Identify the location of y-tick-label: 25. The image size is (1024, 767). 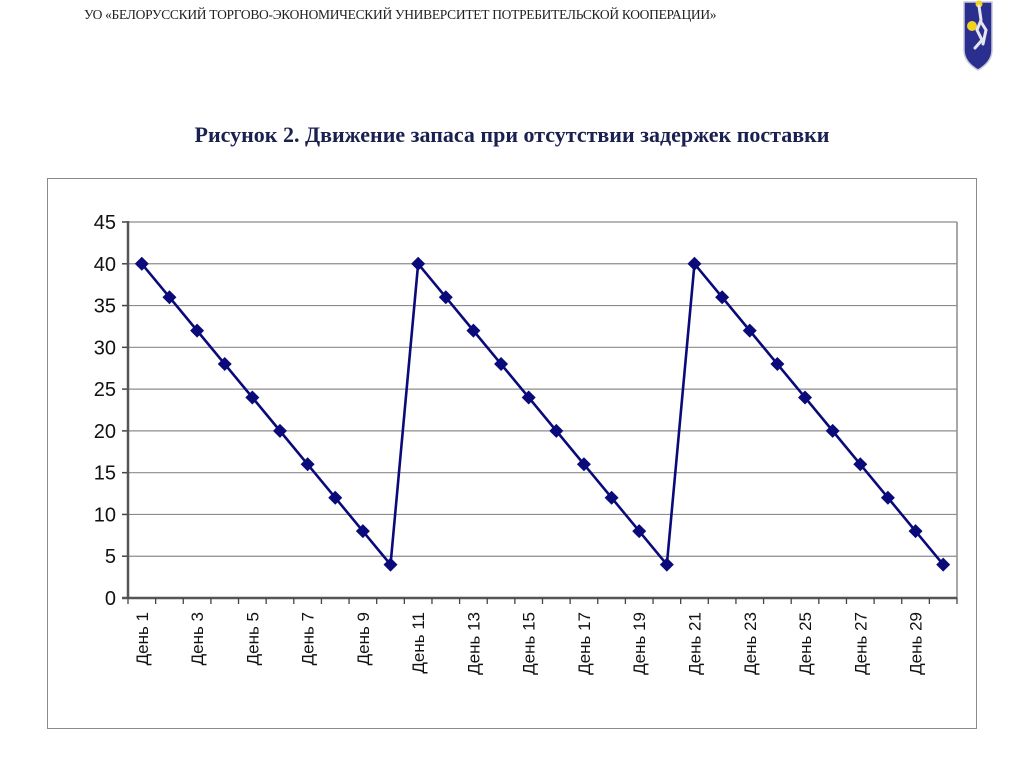
(105, 390).